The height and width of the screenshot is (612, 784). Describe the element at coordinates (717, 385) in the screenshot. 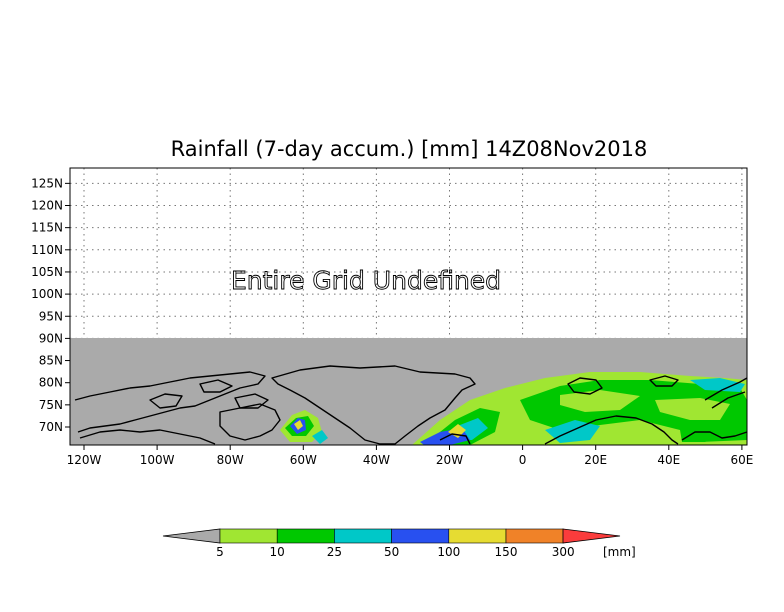

I see `rainfall-cyan-east` at that location.